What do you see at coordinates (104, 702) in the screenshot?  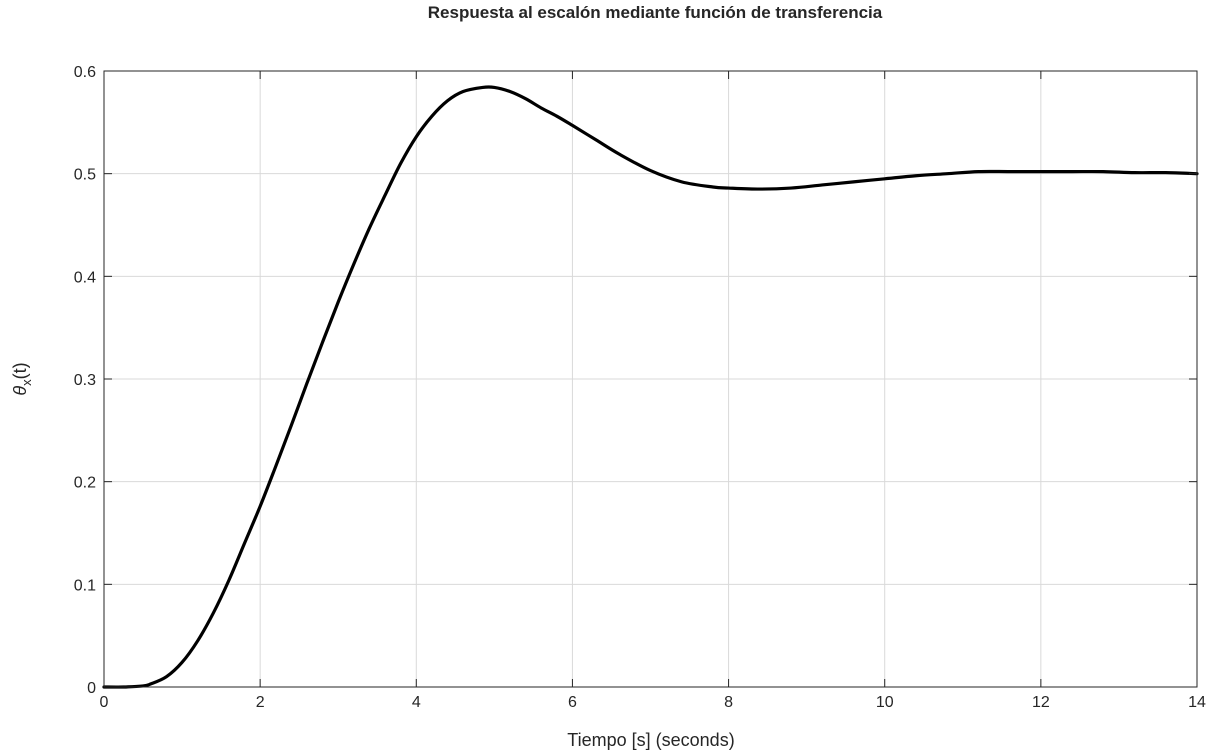 I see `x-tick-label: 0` at bounding box center [104, 702].